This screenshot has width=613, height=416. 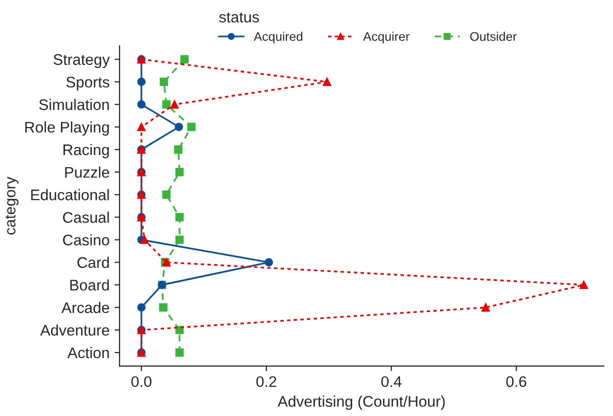 What do you see at coordinates (386, 38) in the screenshot?
I see `legend-label: Acquirer` at bounding box center [386, 38].